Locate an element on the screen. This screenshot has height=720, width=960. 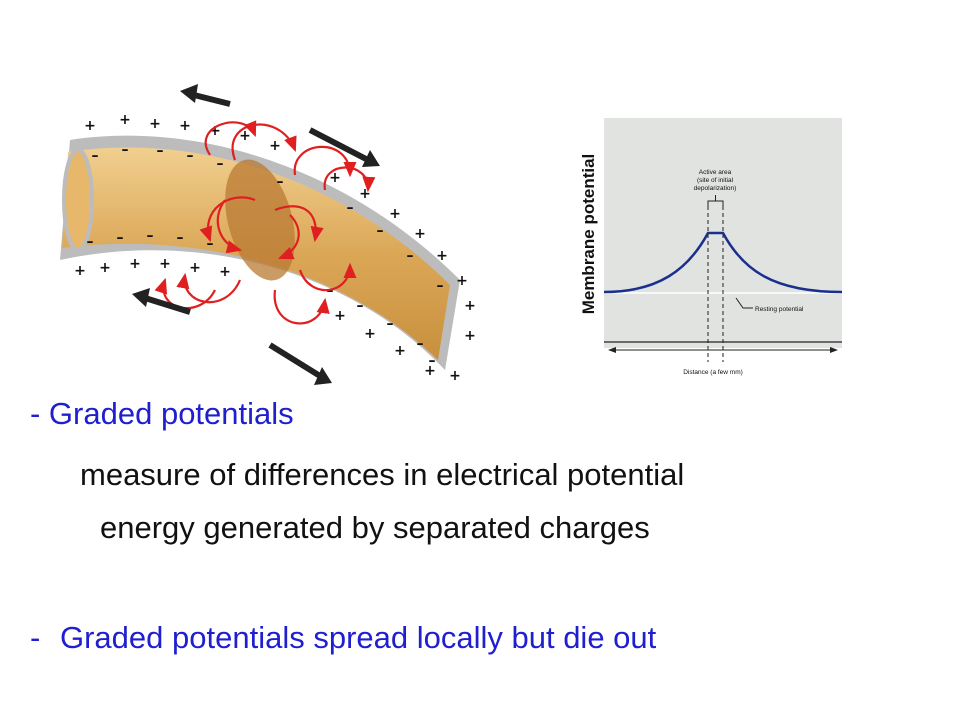
x-axis-label: Distance (a few mm) is located at coordinates (713, 372).